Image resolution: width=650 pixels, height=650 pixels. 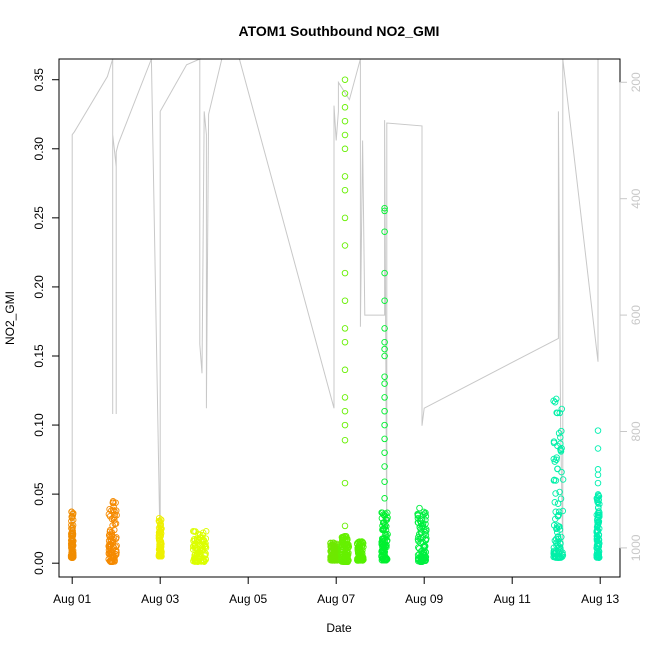 What do you see at coordinates (336, 599) in the screenshot?
I see `x-tick-label: Aug 07` at bounding box center [336, 599].